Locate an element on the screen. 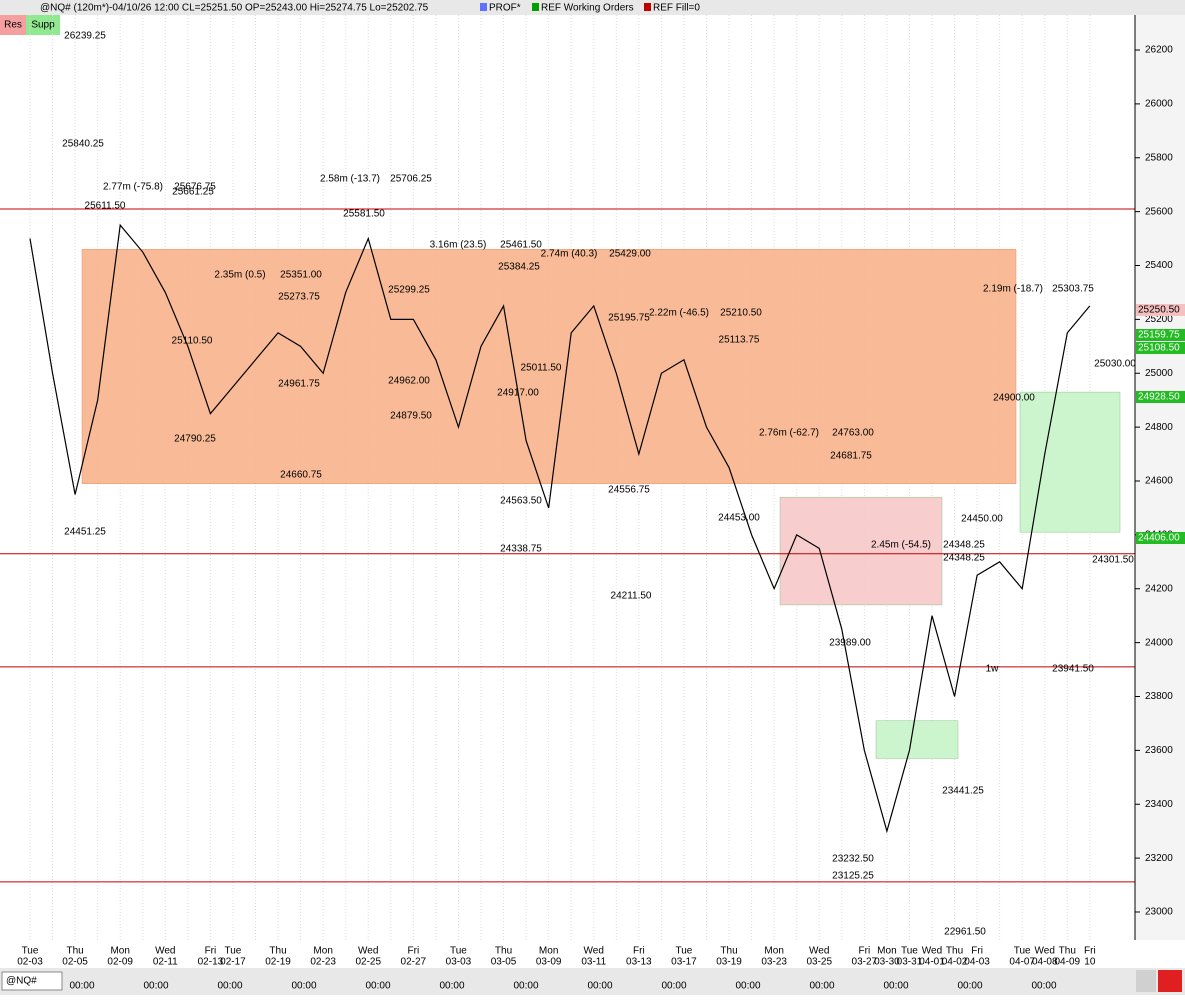 Image resolution: width=1185 pixels, height=1000 pixels. price-annotation: 25351.00 is located at coordinates (301, 275).